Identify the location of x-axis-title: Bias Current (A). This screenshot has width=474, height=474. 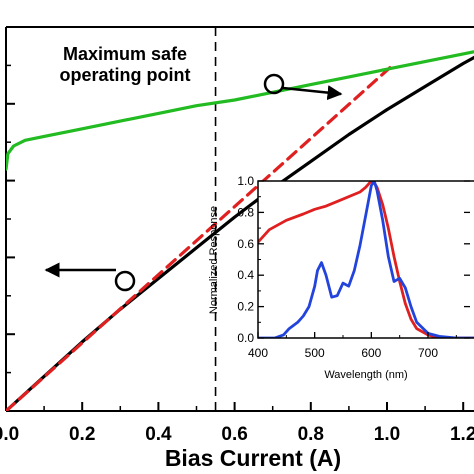
(253, 458).